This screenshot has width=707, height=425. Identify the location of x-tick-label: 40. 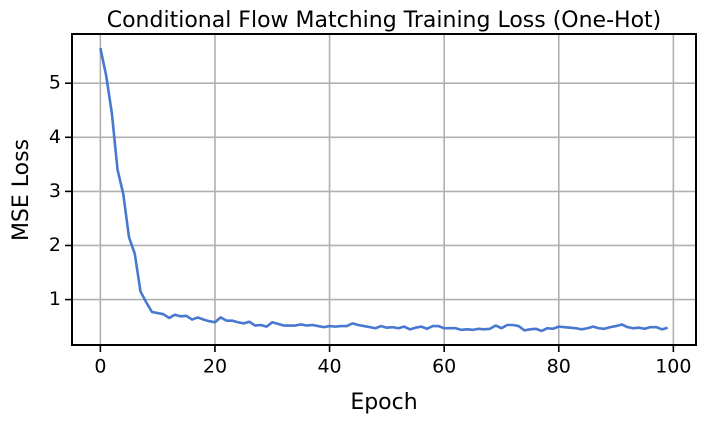
(329, 367).